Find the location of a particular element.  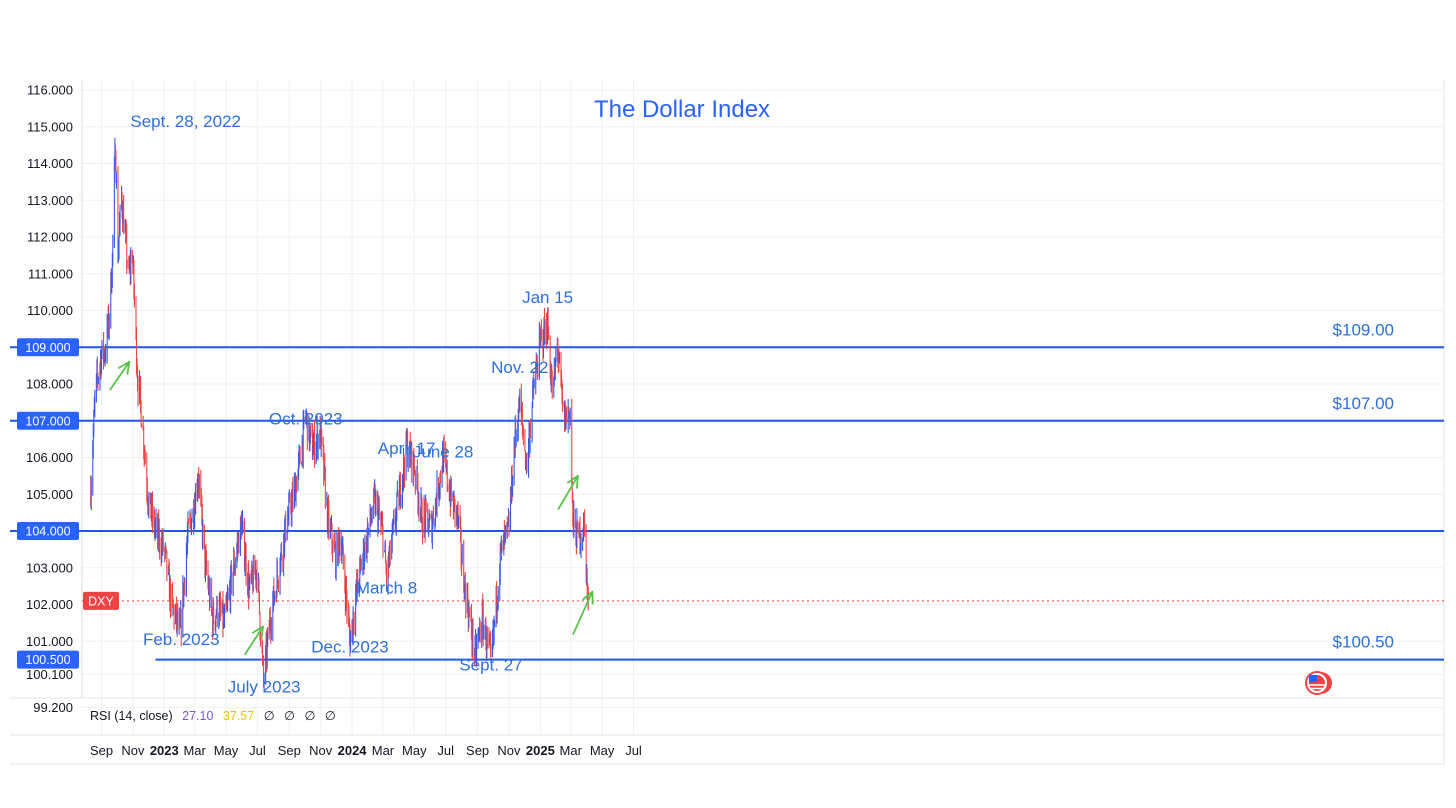

symbol-badge: DXY is located at coordinates (101, 601).